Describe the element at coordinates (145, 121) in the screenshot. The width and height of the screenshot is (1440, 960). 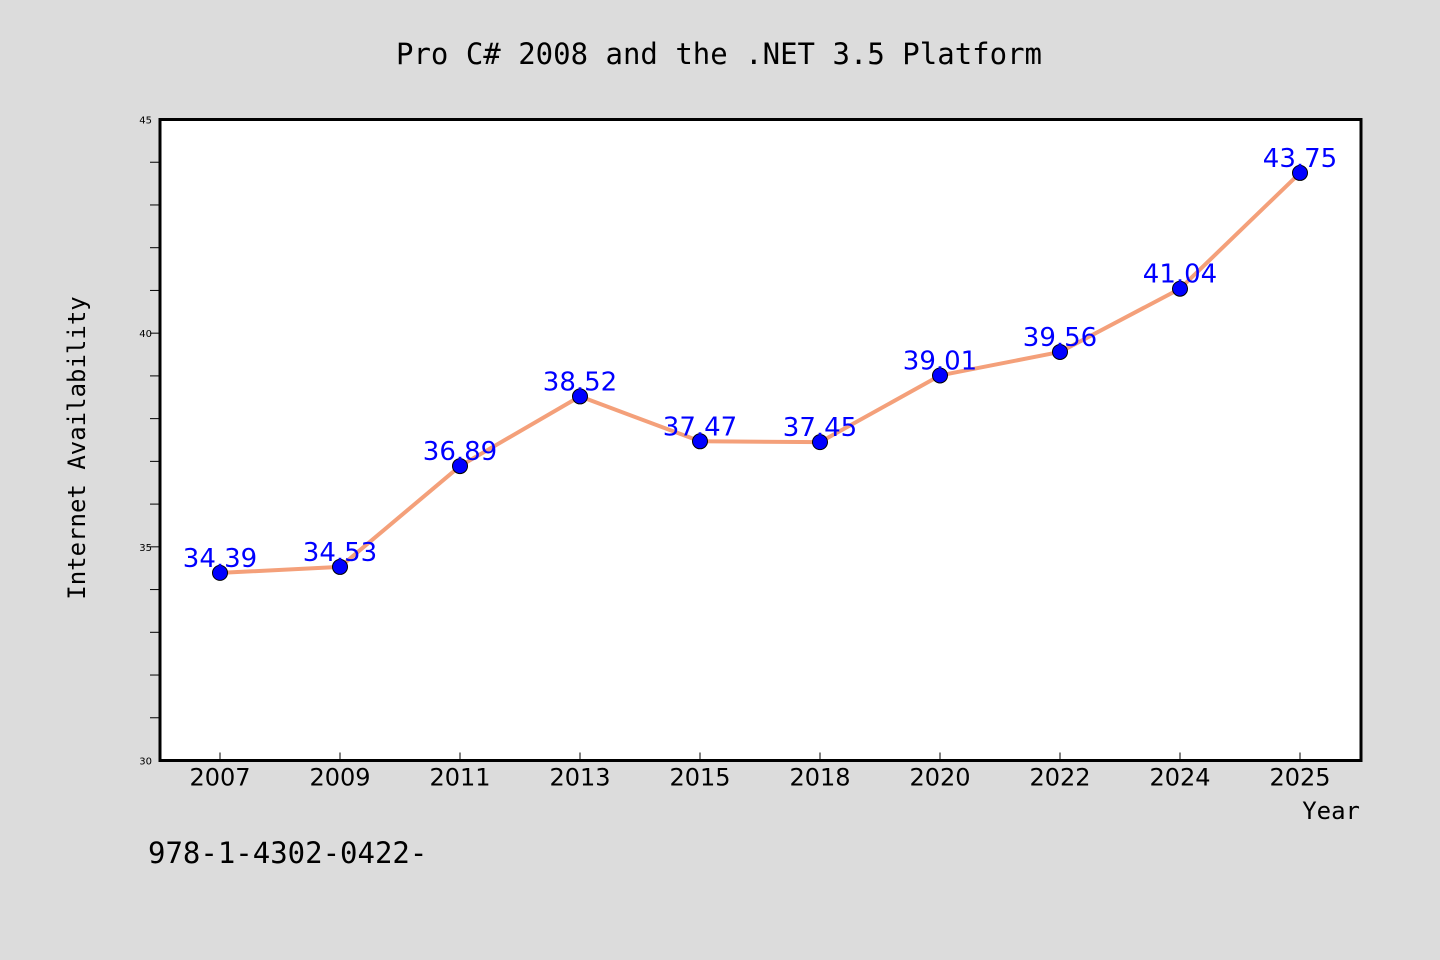
I see `y-tick-label: 45` at that location.